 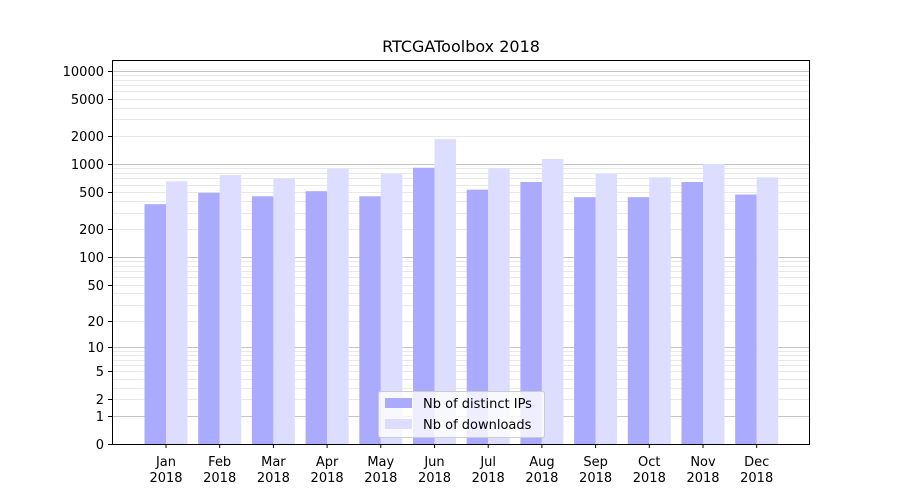 What do you see at coordinates (595, 462) in the screenshot?
I see `x-tick-label-month: Sep` at bounding box center [595, 462].